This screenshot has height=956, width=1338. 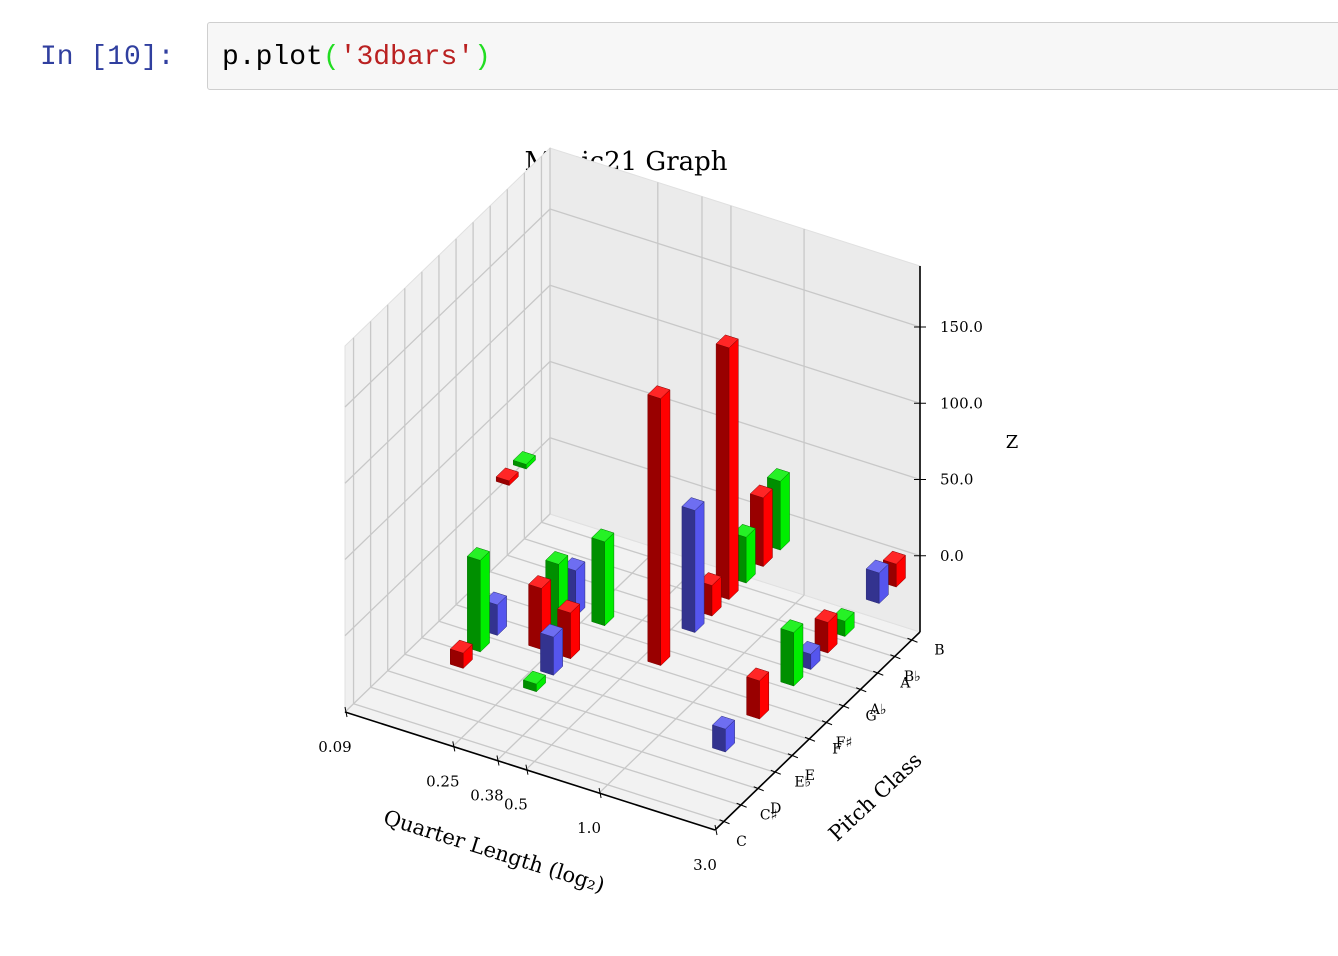 What do you see at coordinates (961, 403) in the screenshot?
I see `z-tick-label: 100.0` at bounding box center [961, 403].